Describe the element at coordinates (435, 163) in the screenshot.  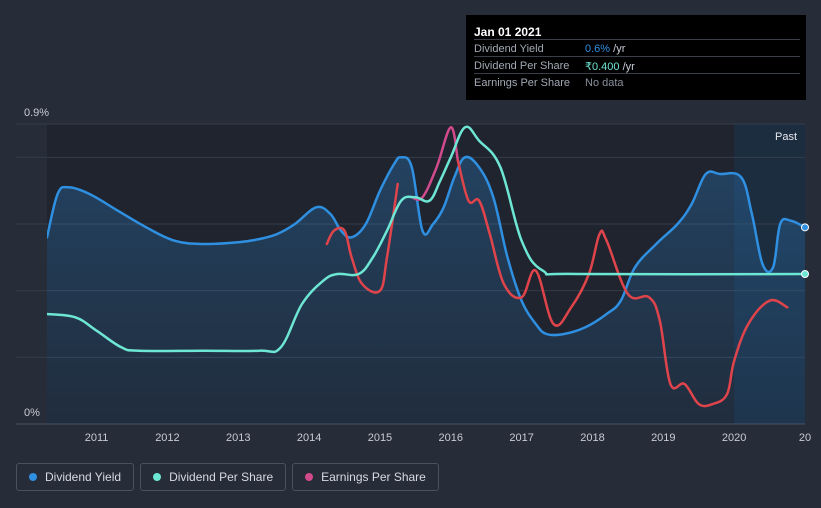
I see `earnings-per-share-line` at that location.